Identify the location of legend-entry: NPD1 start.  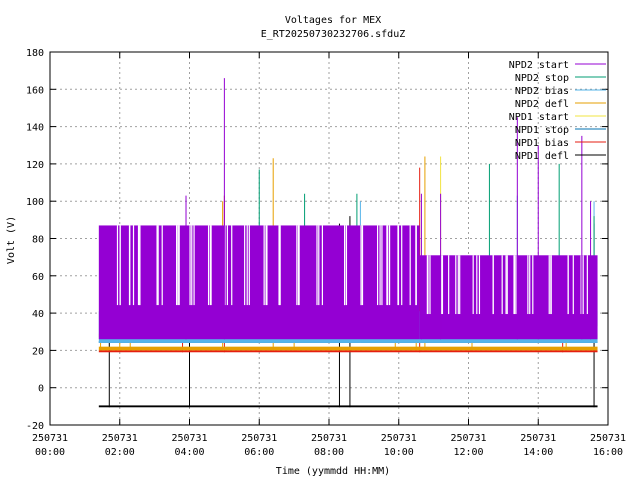
(557, 117).